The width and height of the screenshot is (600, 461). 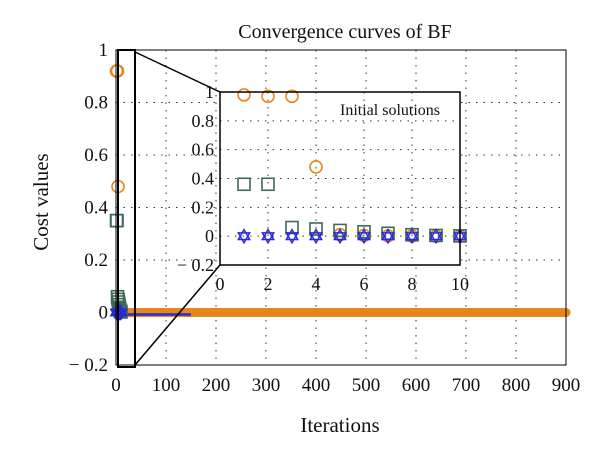 What do you see at coordinates (177, 72) in the screenshot?
I see `zoom-connector-top` at bounding box center [177, 72].